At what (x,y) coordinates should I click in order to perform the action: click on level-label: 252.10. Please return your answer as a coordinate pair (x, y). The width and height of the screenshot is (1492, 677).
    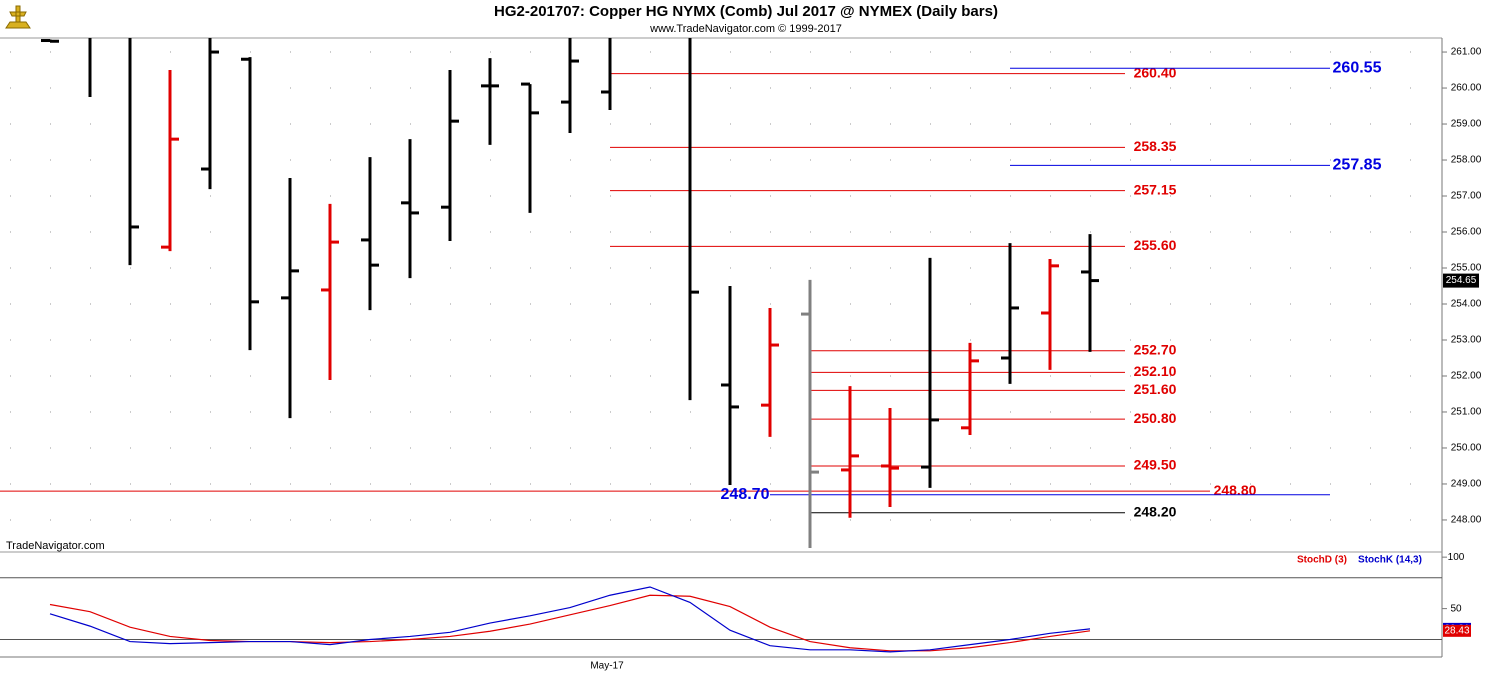
    Looking at the image, I should click on (1155, 371).